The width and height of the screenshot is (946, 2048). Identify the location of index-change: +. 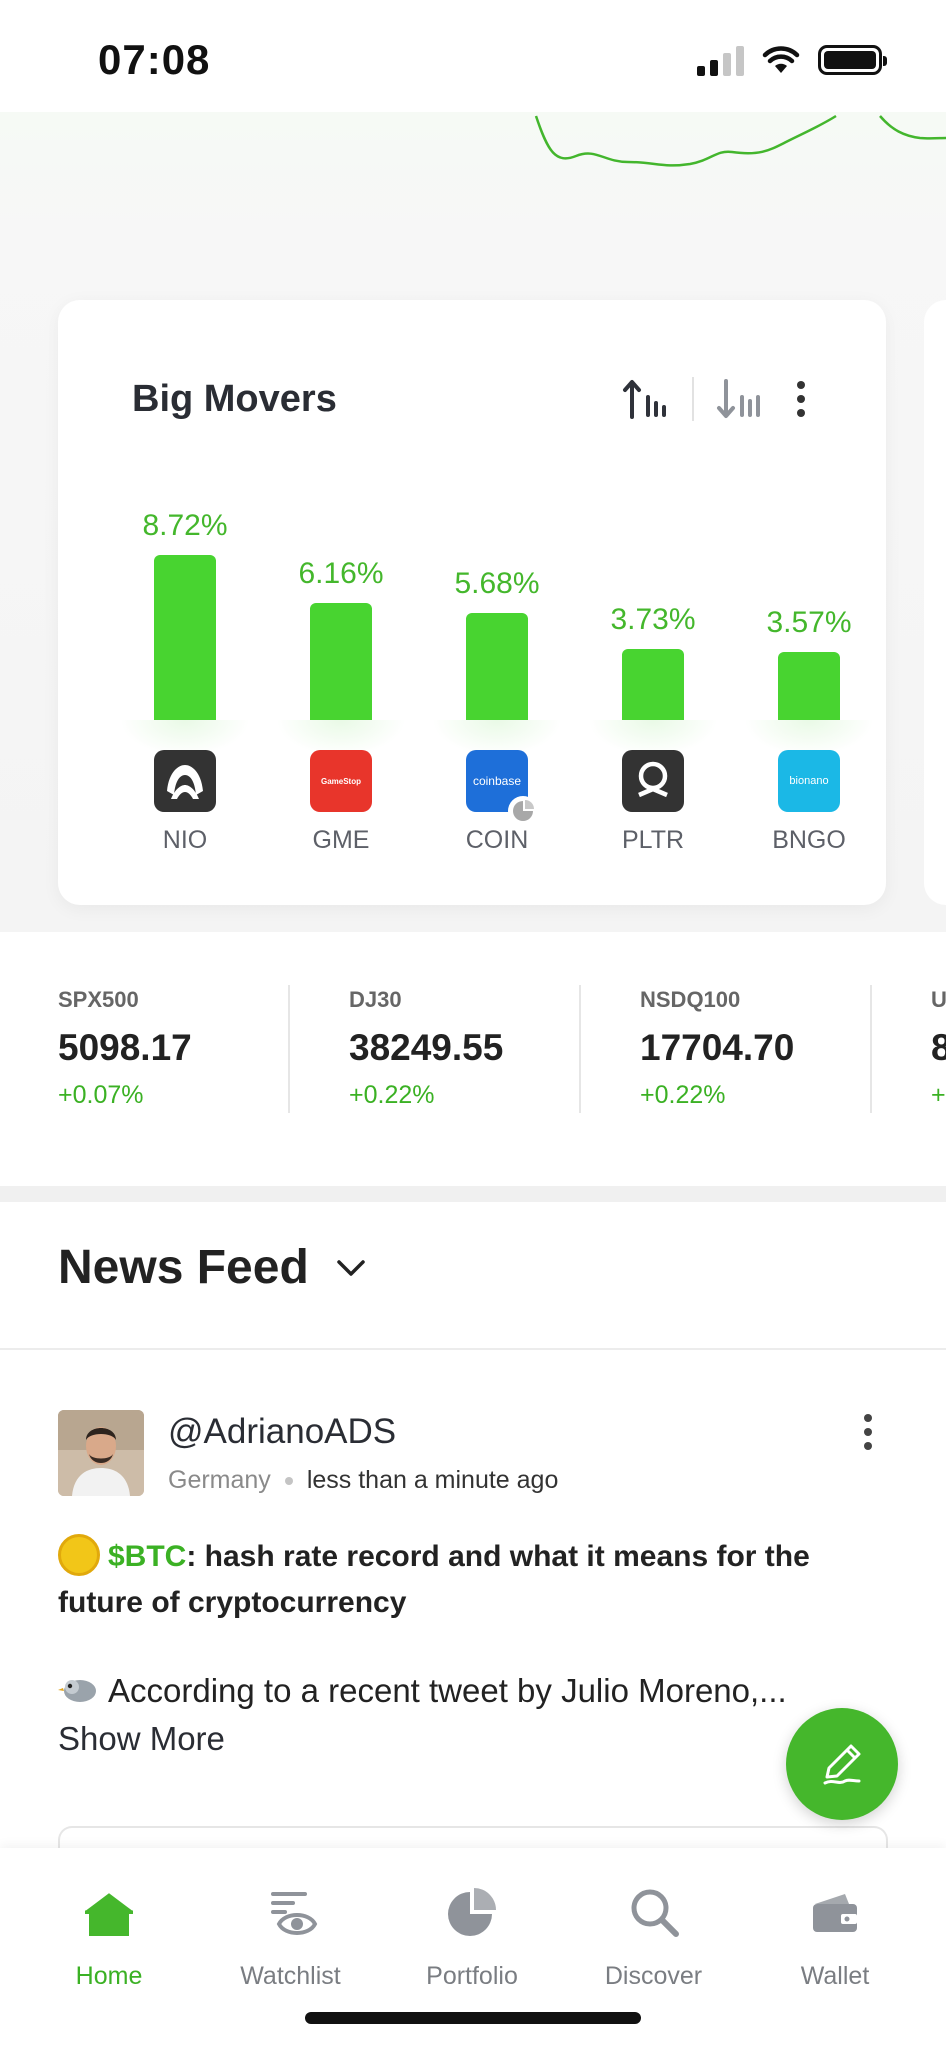
(938, 1095).